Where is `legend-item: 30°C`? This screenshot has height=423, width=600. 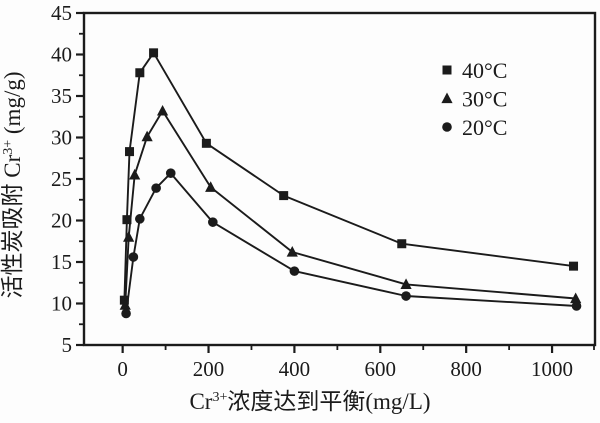
legend-item: 30°C is located at coordinates (474, 99).